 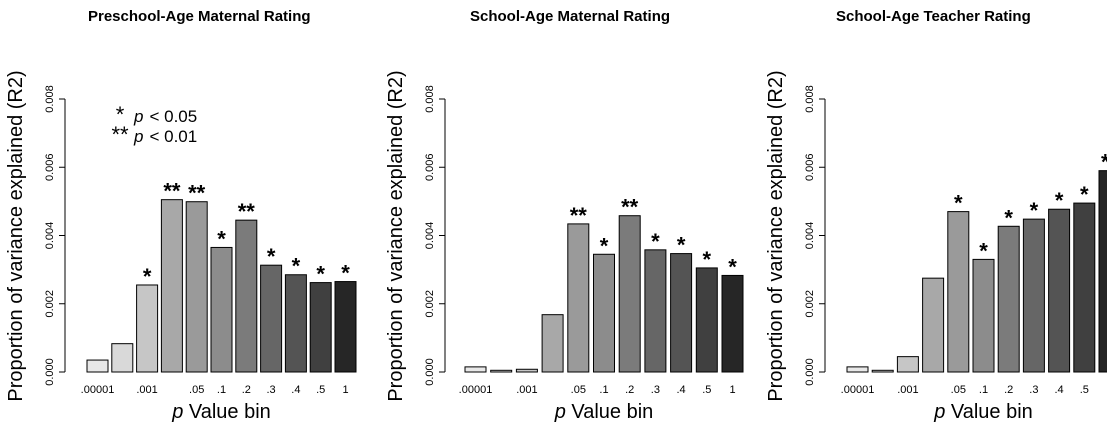 I want to click on legend-row-p05: * p < 0.05, so click(x=152, y=115).